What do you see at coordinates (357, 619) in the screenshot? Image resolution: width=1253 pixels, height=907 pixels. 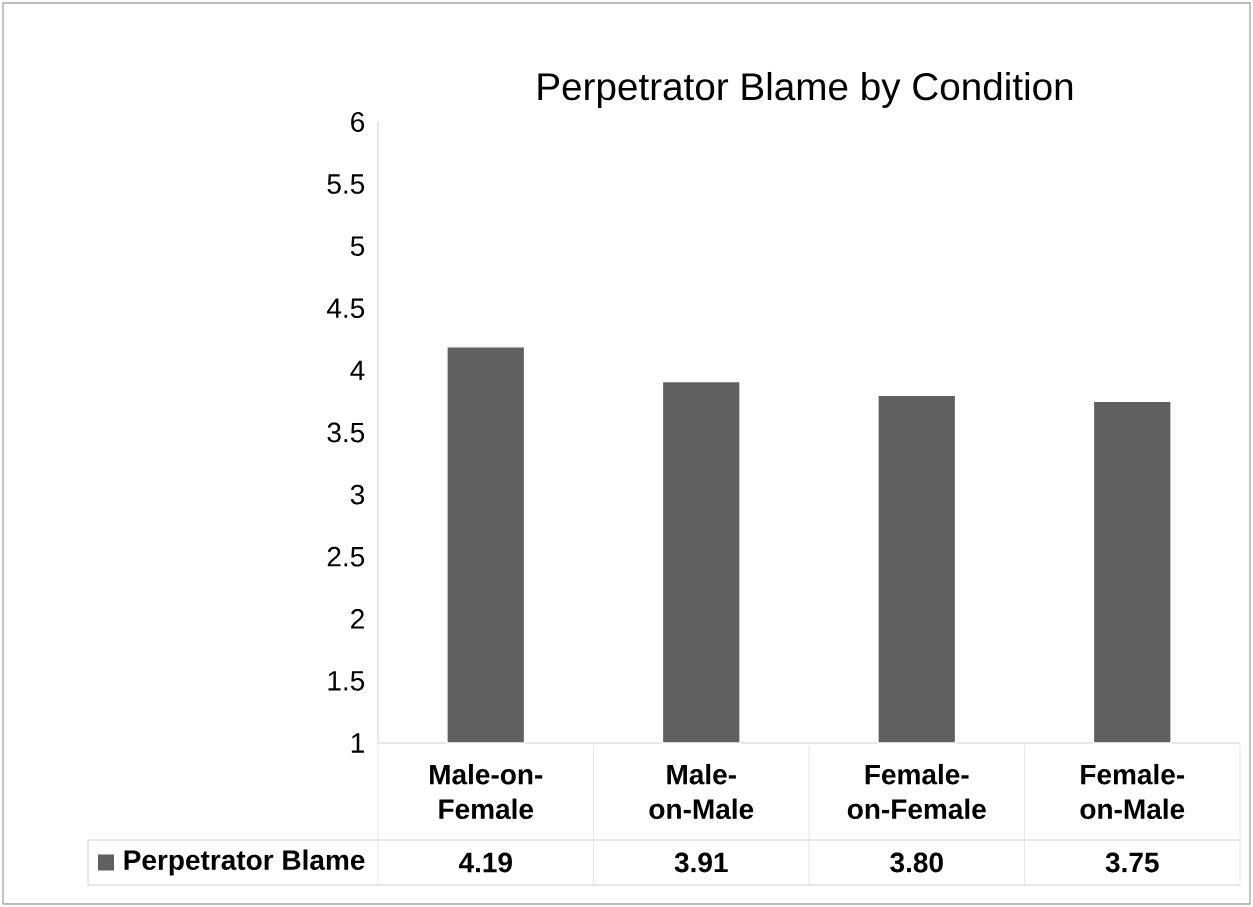 I see `y-tick-label: 2` at bounding box center [357, 619].